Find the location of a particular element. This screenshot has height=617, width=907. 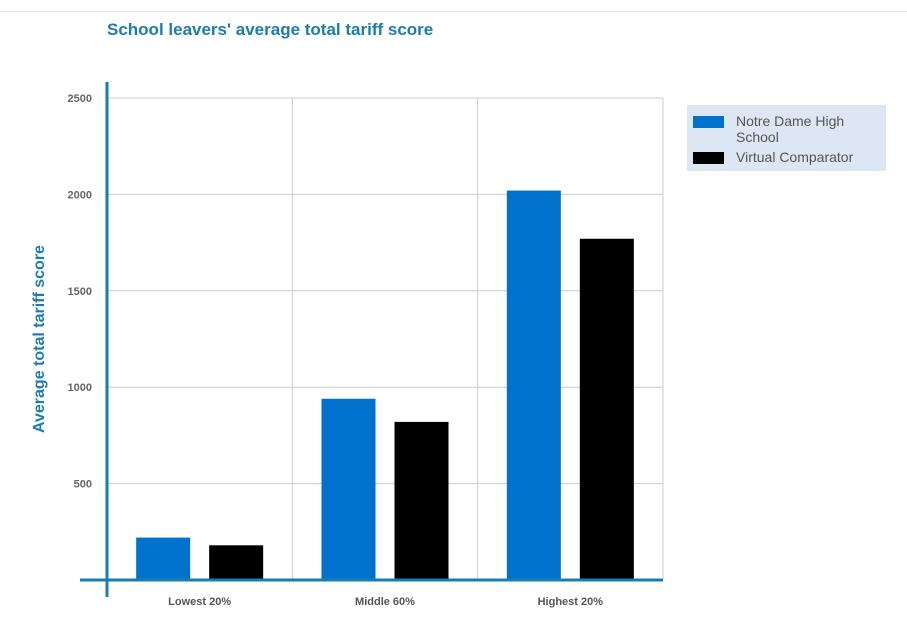

legend-item-comparator: Virtual Comparator is located at coordinates (784, 157).